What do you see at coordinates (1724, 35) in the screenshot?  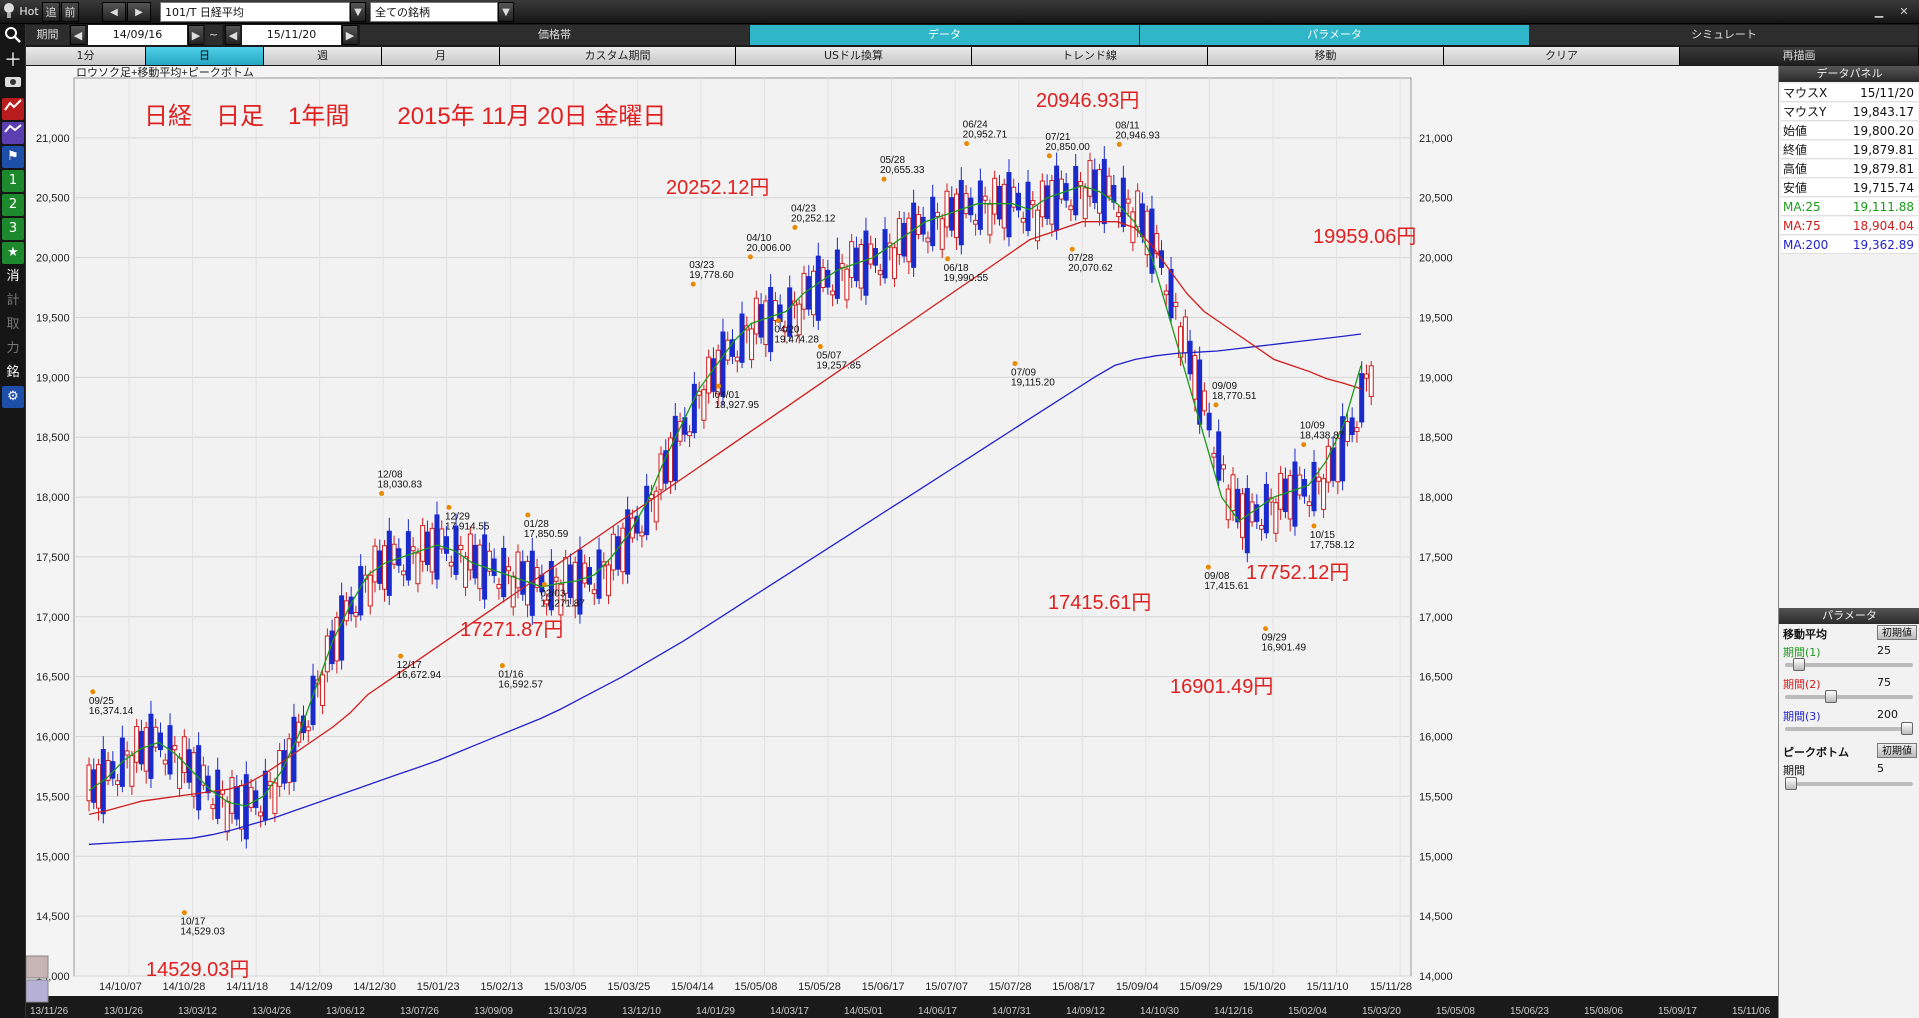 I see `tab-simulate: シミュレート` at bounding box center [1724, 35].